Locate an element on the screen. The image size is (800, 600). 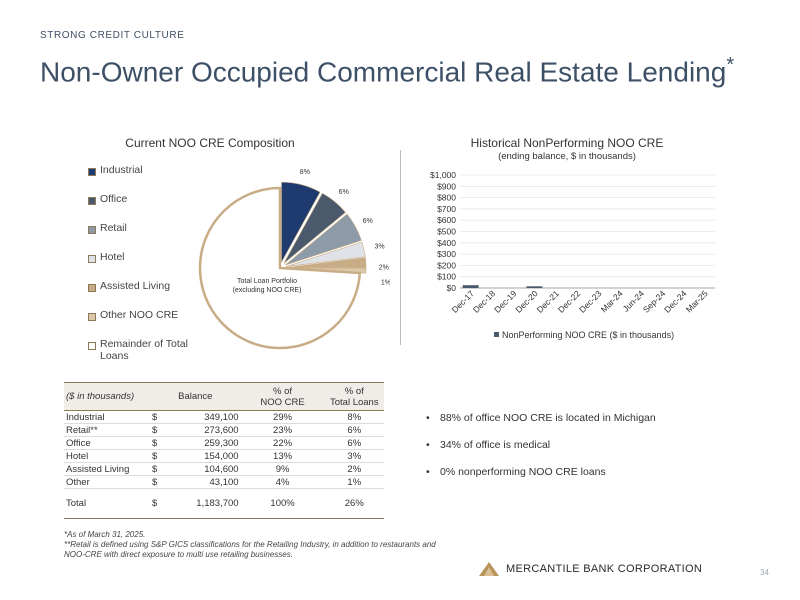
bullet-item: • 0% nonperforming NOO CRE loans is located at coordinates (541, 479).